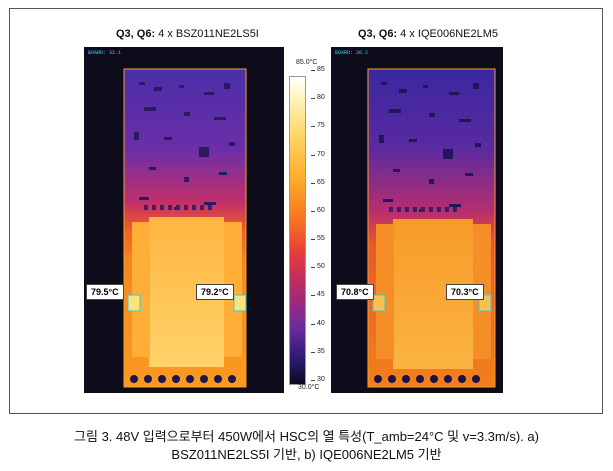 This screenshot has width=613, height=471. Describe the element at coordinates (318, 267) in the screenshot. I see `scale-tick-label: 50` at that location.